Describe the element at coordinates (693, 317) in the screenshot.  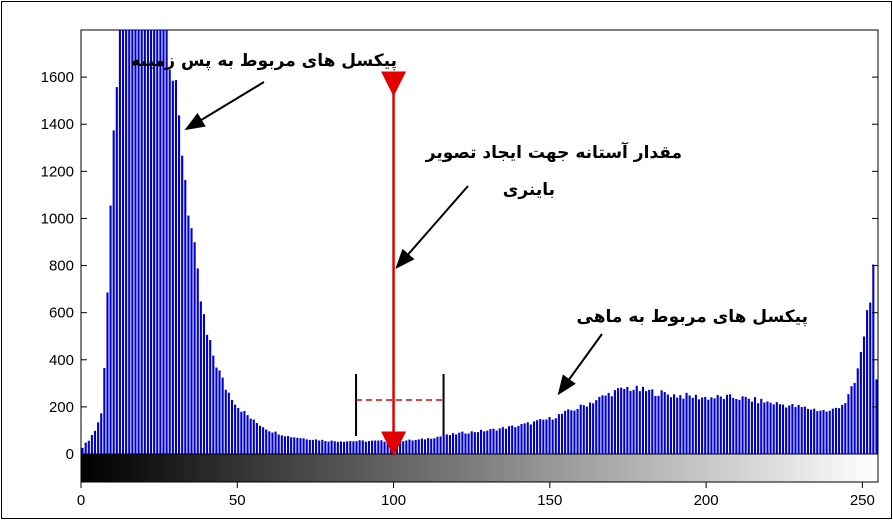
I see `fish-label: پیکسل های مربوط به ماهی` at that location.